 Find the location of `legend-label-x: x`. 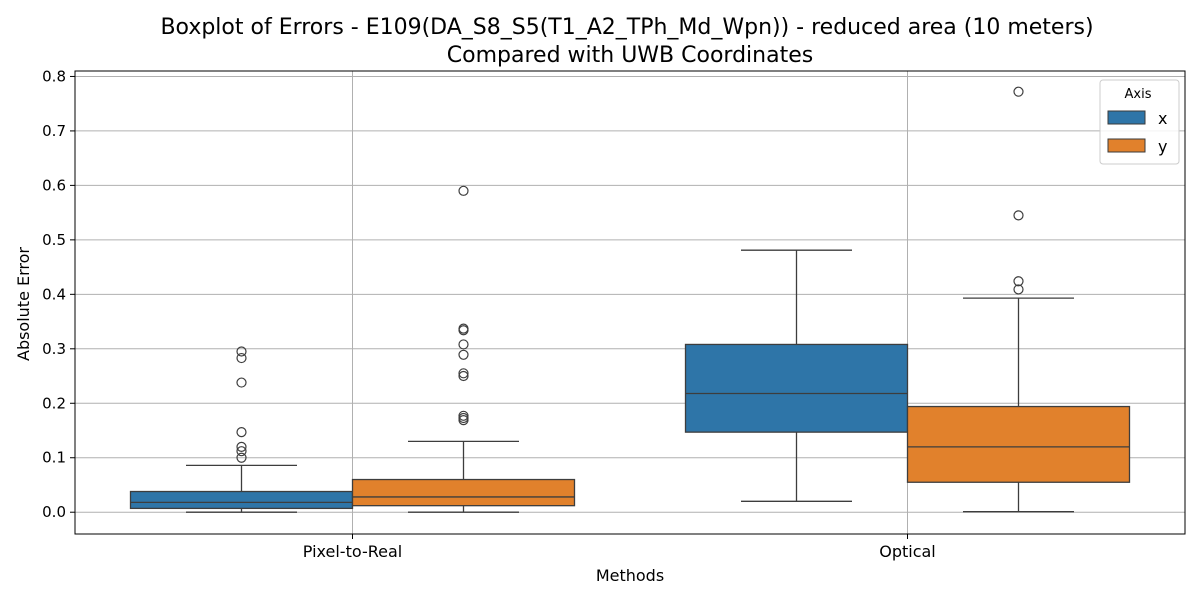

legend-label-x: x is located at coordinates (1162, 118).